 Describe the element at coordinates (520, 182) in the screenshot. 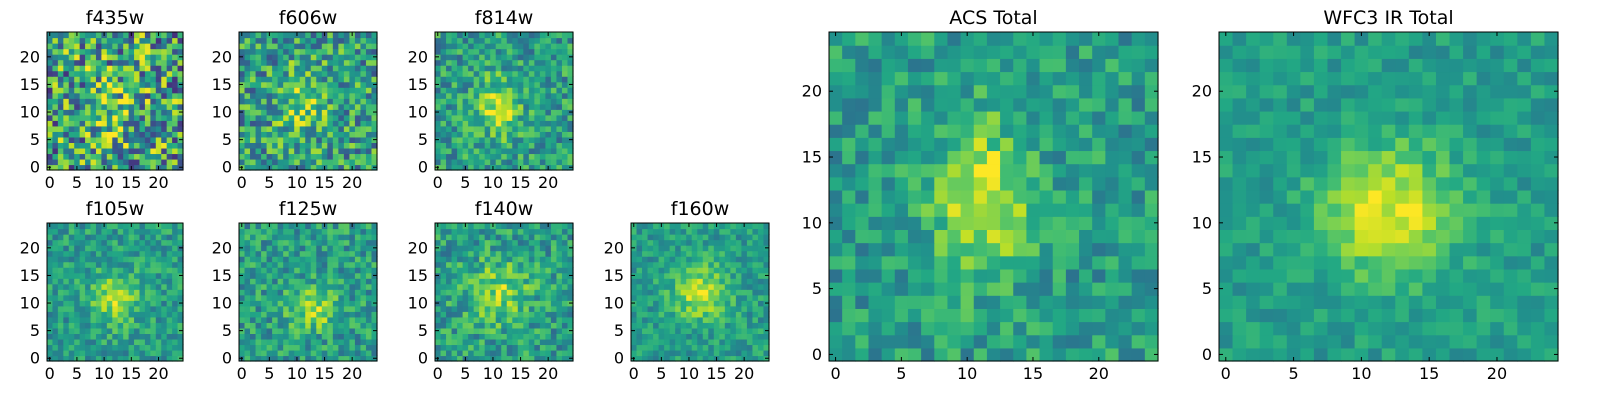

I see `x-tick-label: 15` at that location.